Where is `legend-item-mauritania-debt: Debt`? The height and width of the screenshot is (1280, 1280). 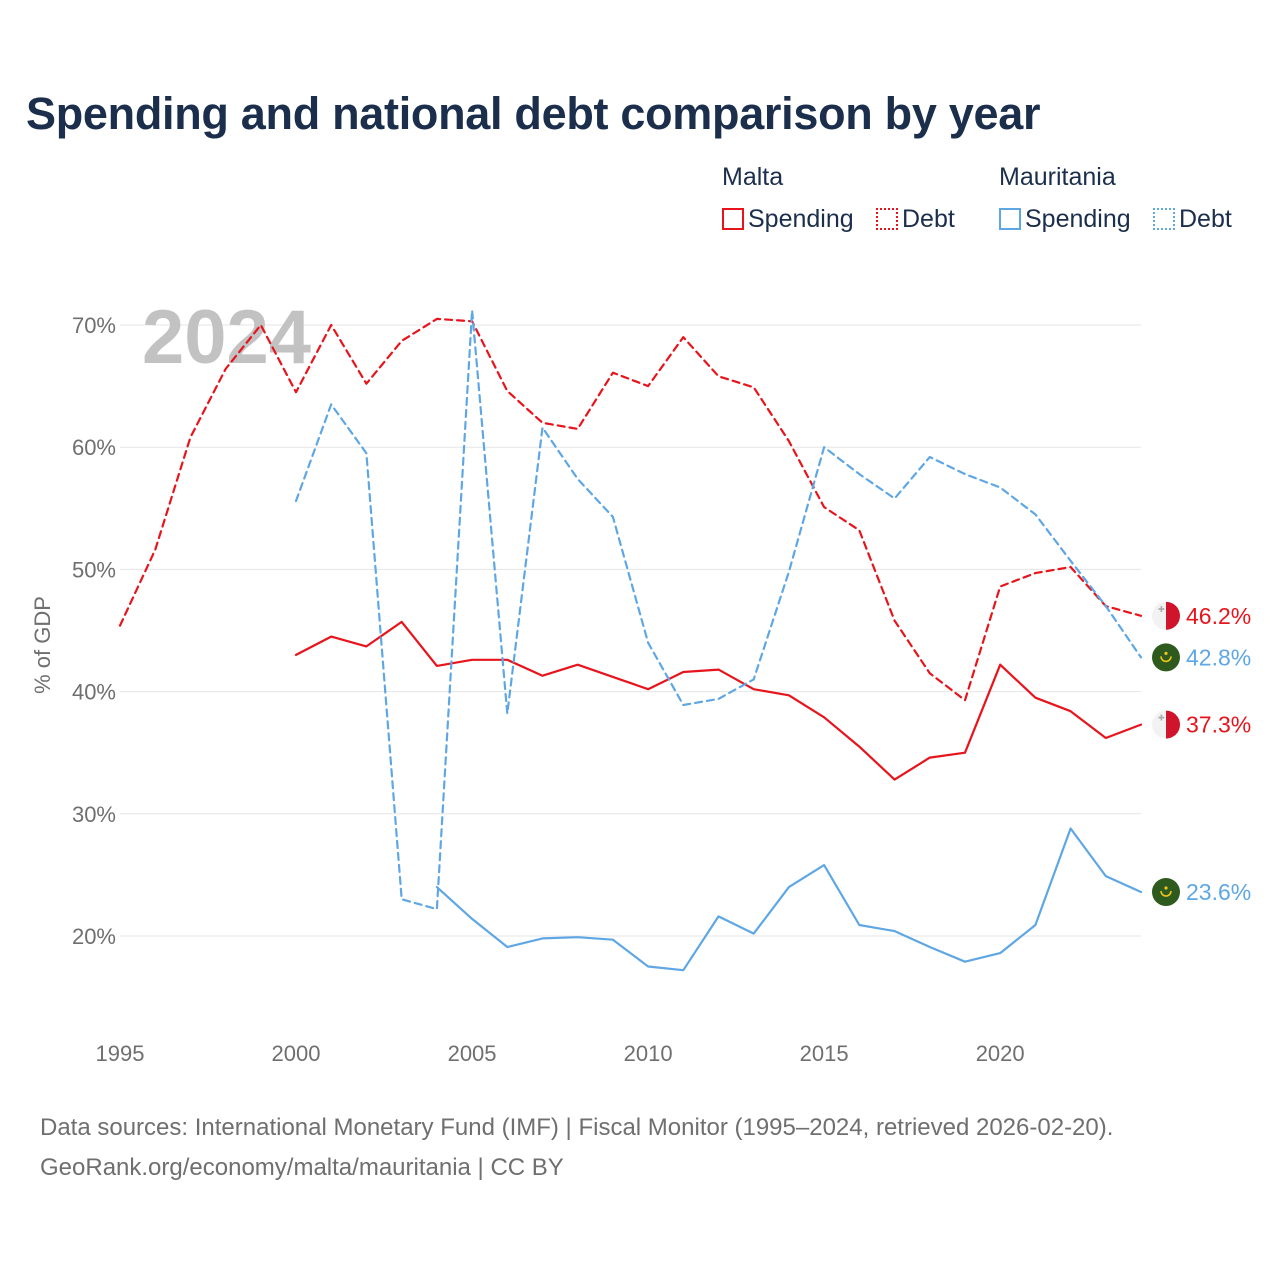 legend-item-mauritania-debt: Debt is located at coordinates (1192, 219).